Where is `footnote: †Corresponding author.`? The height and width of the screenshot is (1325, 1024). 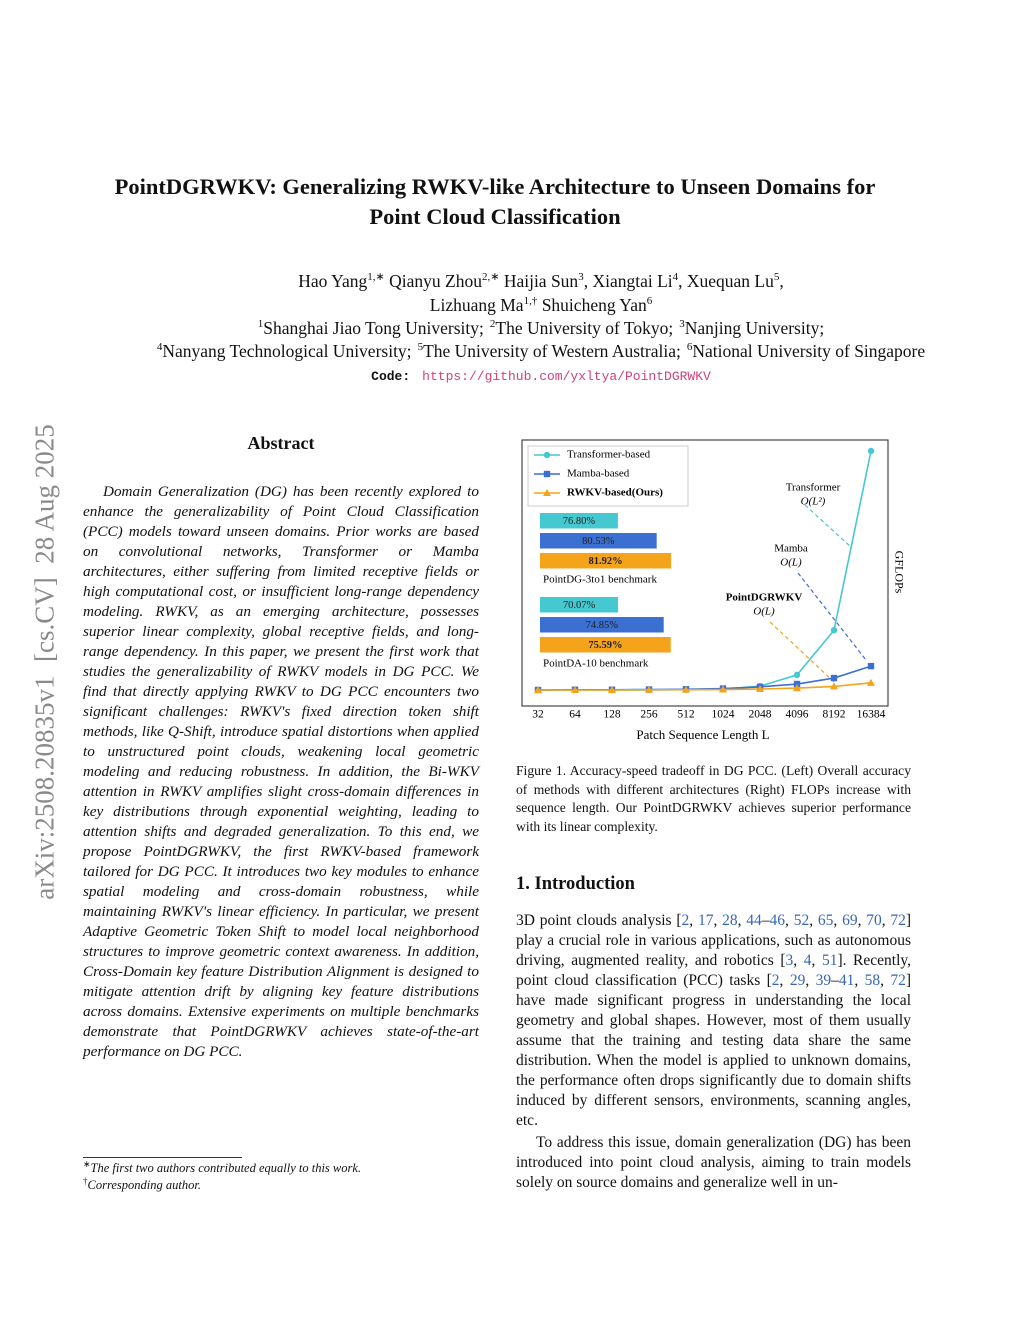 footnote: †Corresponding author. is located at coordinates (283, 1184).